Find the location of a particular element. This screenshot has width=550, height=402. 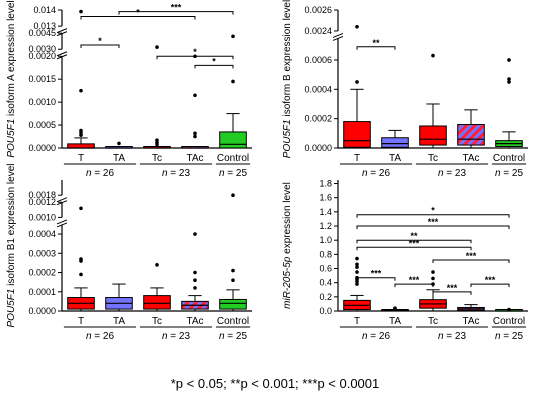

y-tick-label: 1.2 is located at coordinates (325, 226).